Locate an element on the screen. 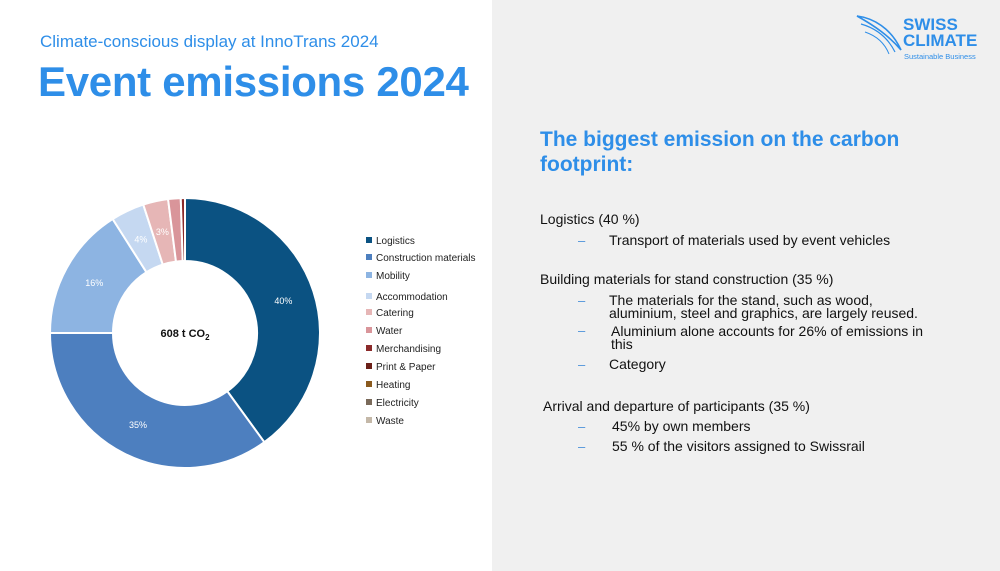  swoosh-icon is located at coordinates (879, 35).